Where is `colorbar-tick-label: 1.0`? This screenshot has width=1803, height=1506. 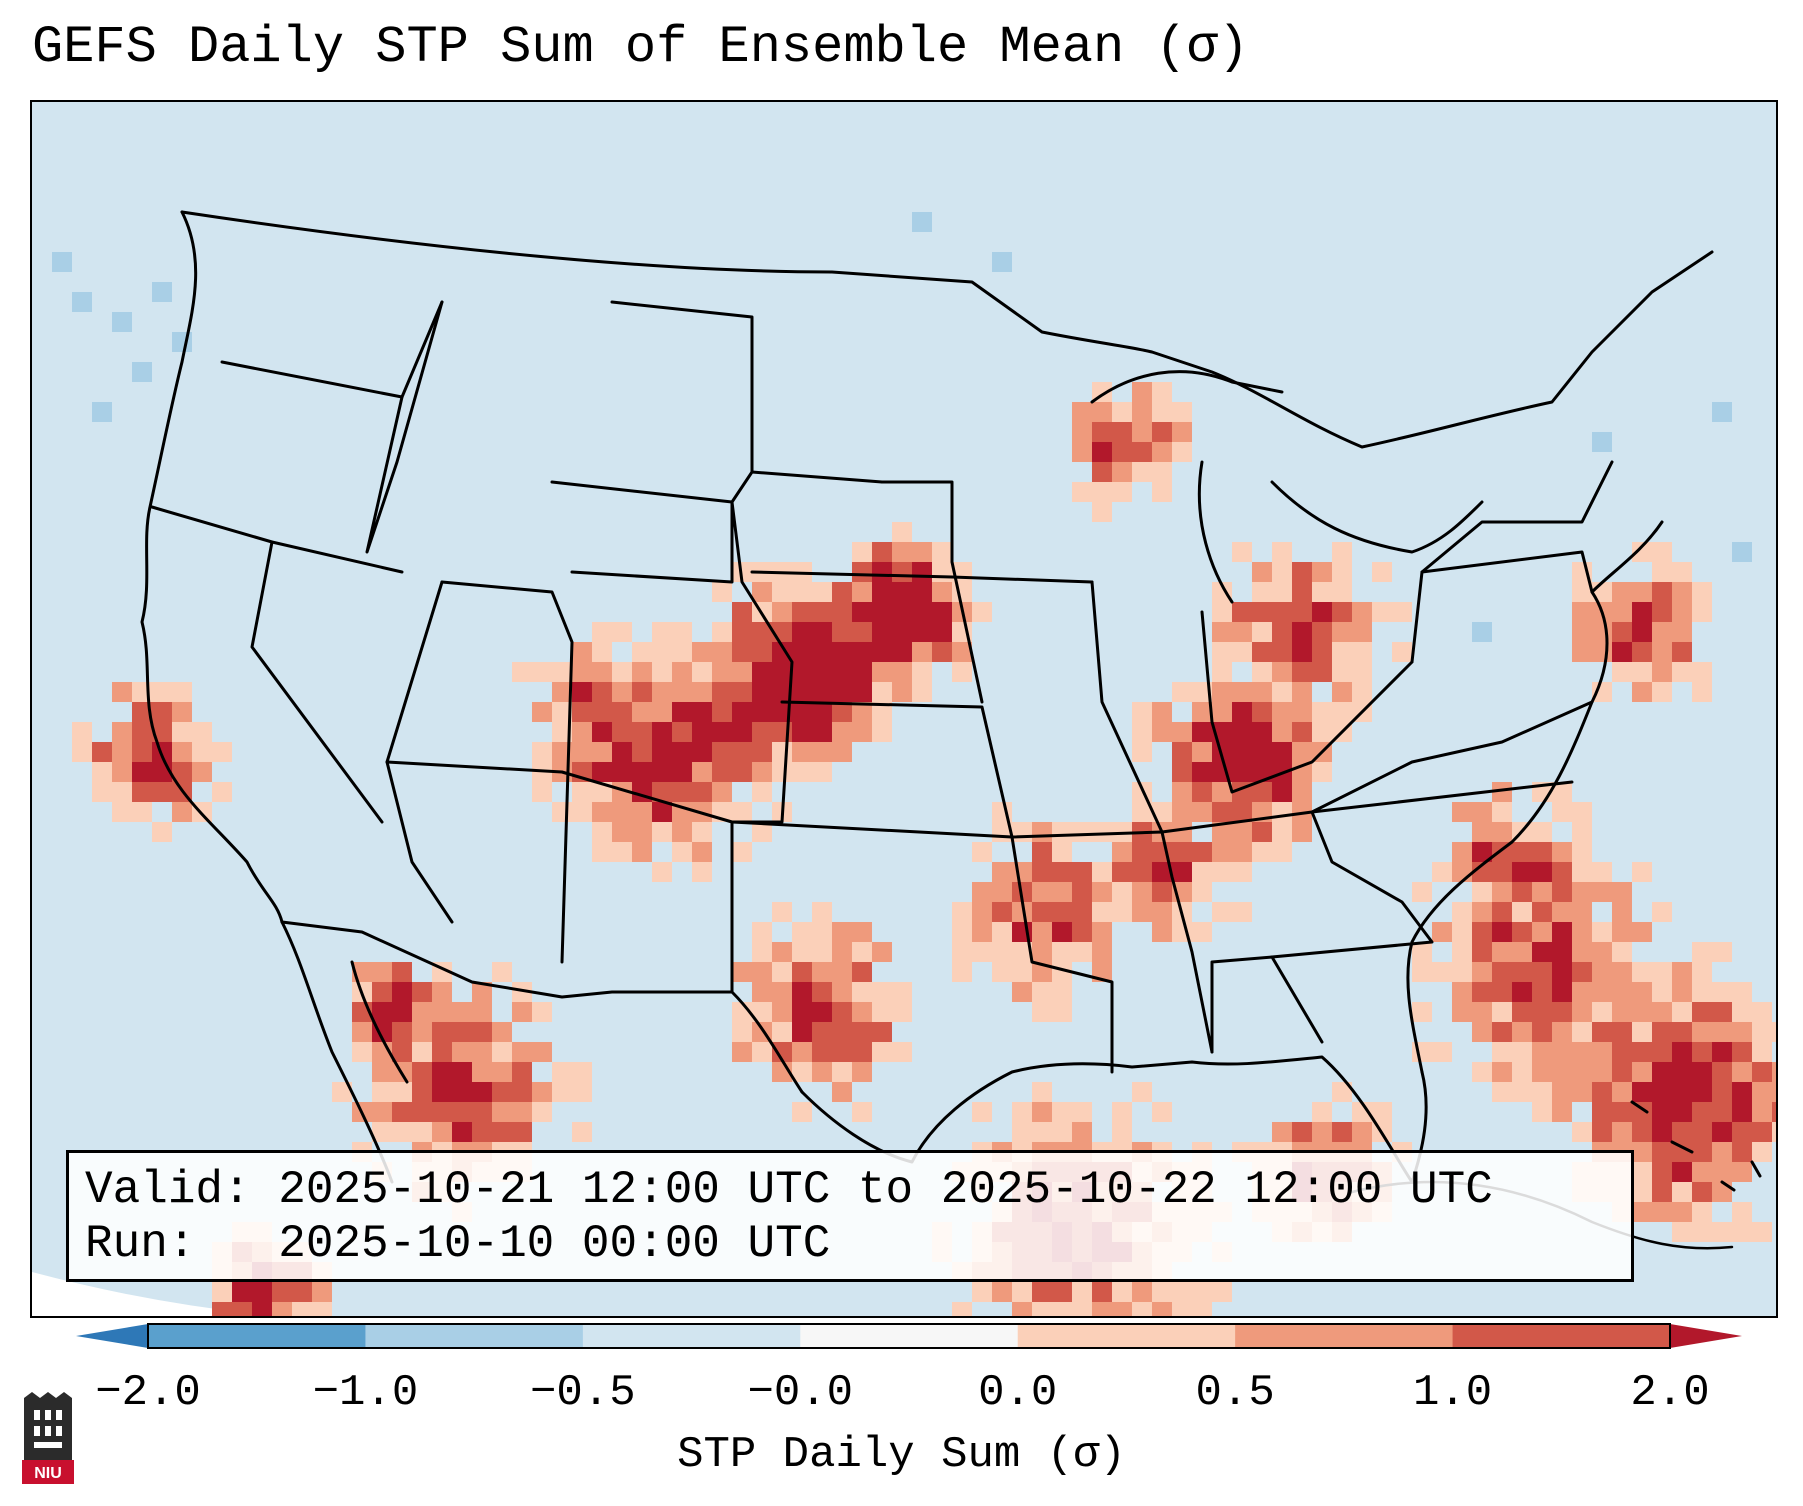 colorbar-tick-label: 1.0 is located at coordinates (1452, 1393).